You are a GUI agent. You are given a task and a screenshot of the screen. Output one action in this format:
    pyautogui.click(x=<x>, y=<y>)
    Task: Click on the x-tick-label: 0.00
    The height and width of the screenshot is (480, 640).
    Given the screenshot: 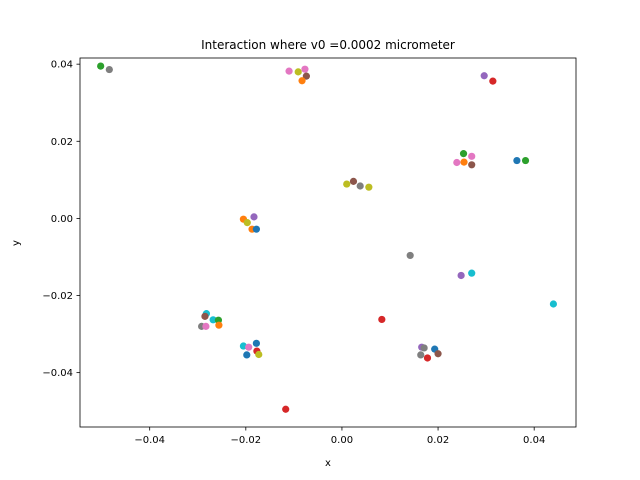 What is the action you would take?
    pyautogui.click(x=342, y=440)
    